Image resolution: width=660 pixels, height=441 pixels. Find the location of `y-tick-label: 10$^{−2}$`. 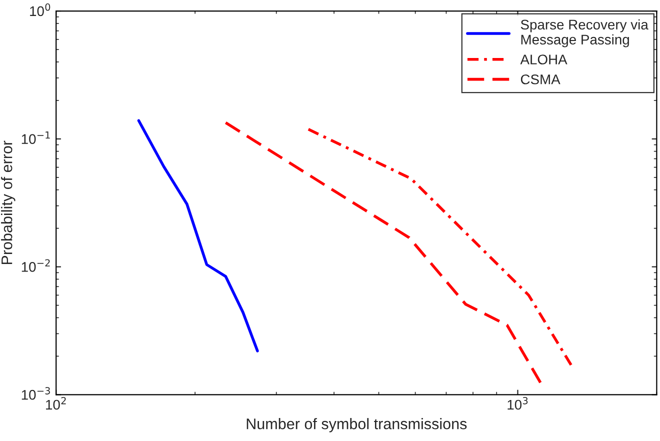

y-tick-label: 10$^{−2}$ is located at coordinates (36, 265).